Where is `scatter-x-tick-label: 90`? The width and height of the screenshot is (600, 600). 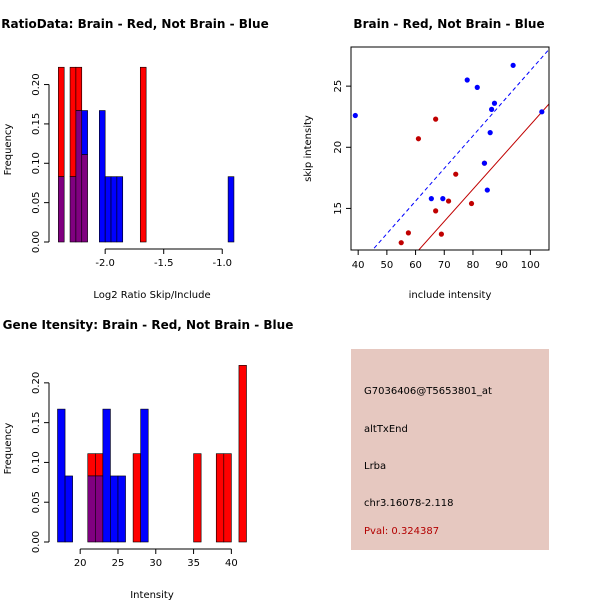 scatter-x-tick-label: 90 is located at coordinates (501, 265).